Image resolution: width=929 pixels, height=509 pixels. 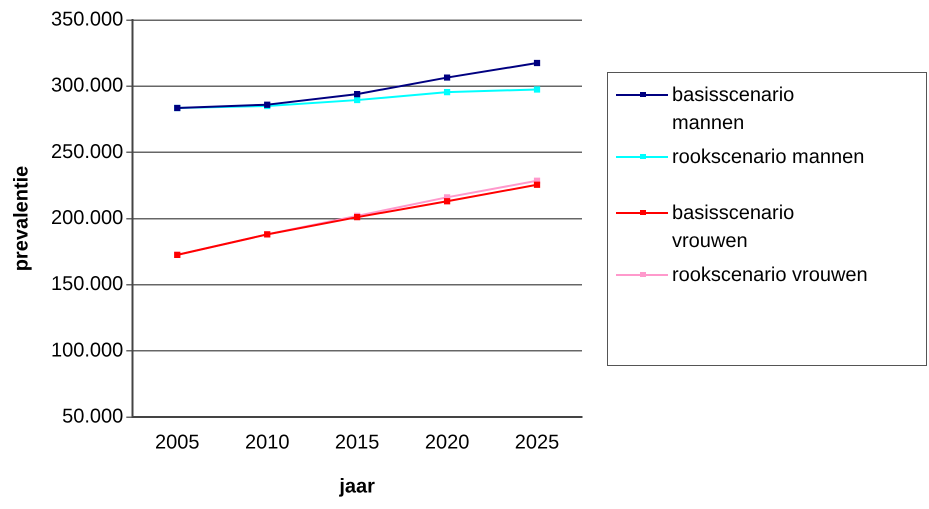 What do you see at coordinates (357, 443) in the screenshot?
I see `x-tick-label: 2015` at bounding box center [357, 443].